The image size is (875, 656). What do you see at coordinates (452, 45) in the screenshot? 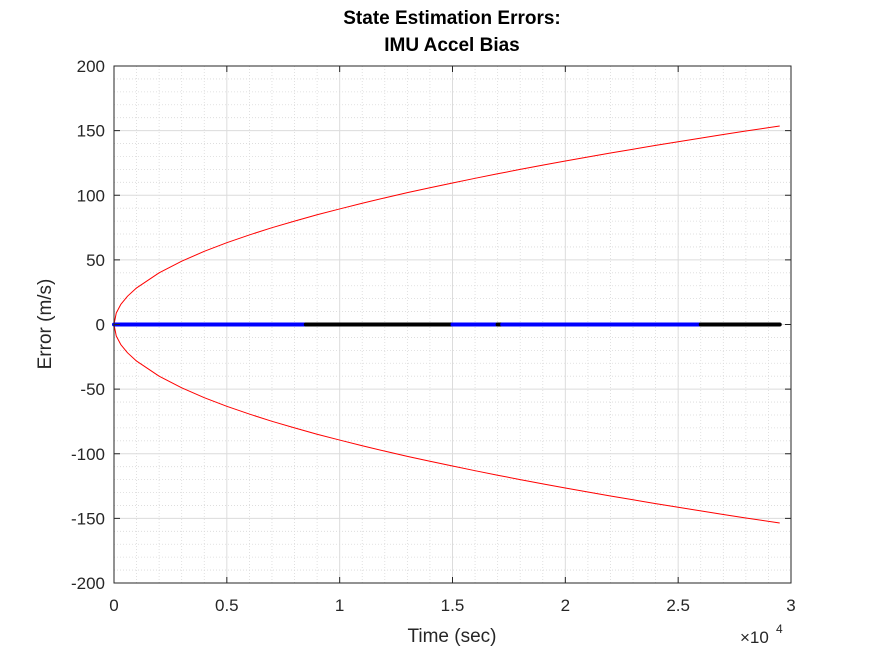
I see `chart-title-line-2: IMU Accel Bias` at bounding box center [452, 45].